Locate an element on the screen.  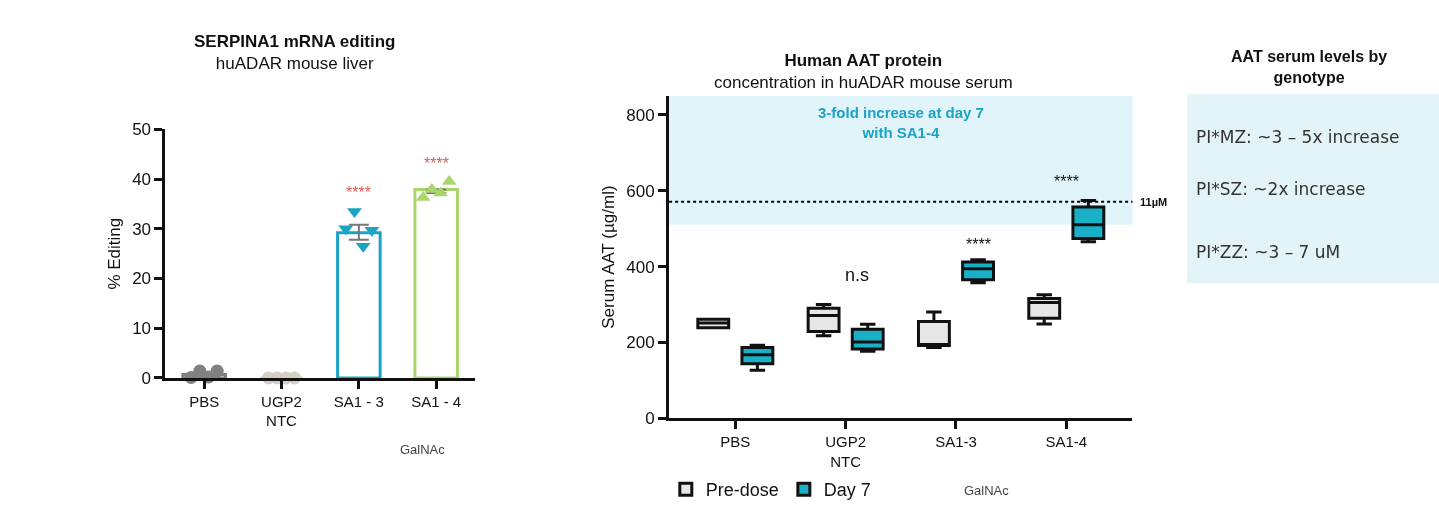
chart-title: Human AAT protein is located at coordinates (863, 60).